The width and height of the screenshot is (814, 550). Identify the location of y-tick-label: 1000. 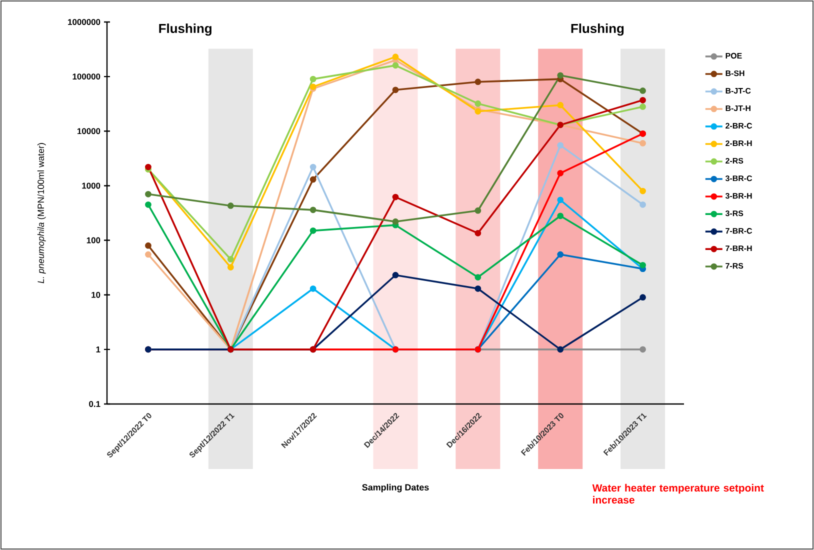
(91, 185).